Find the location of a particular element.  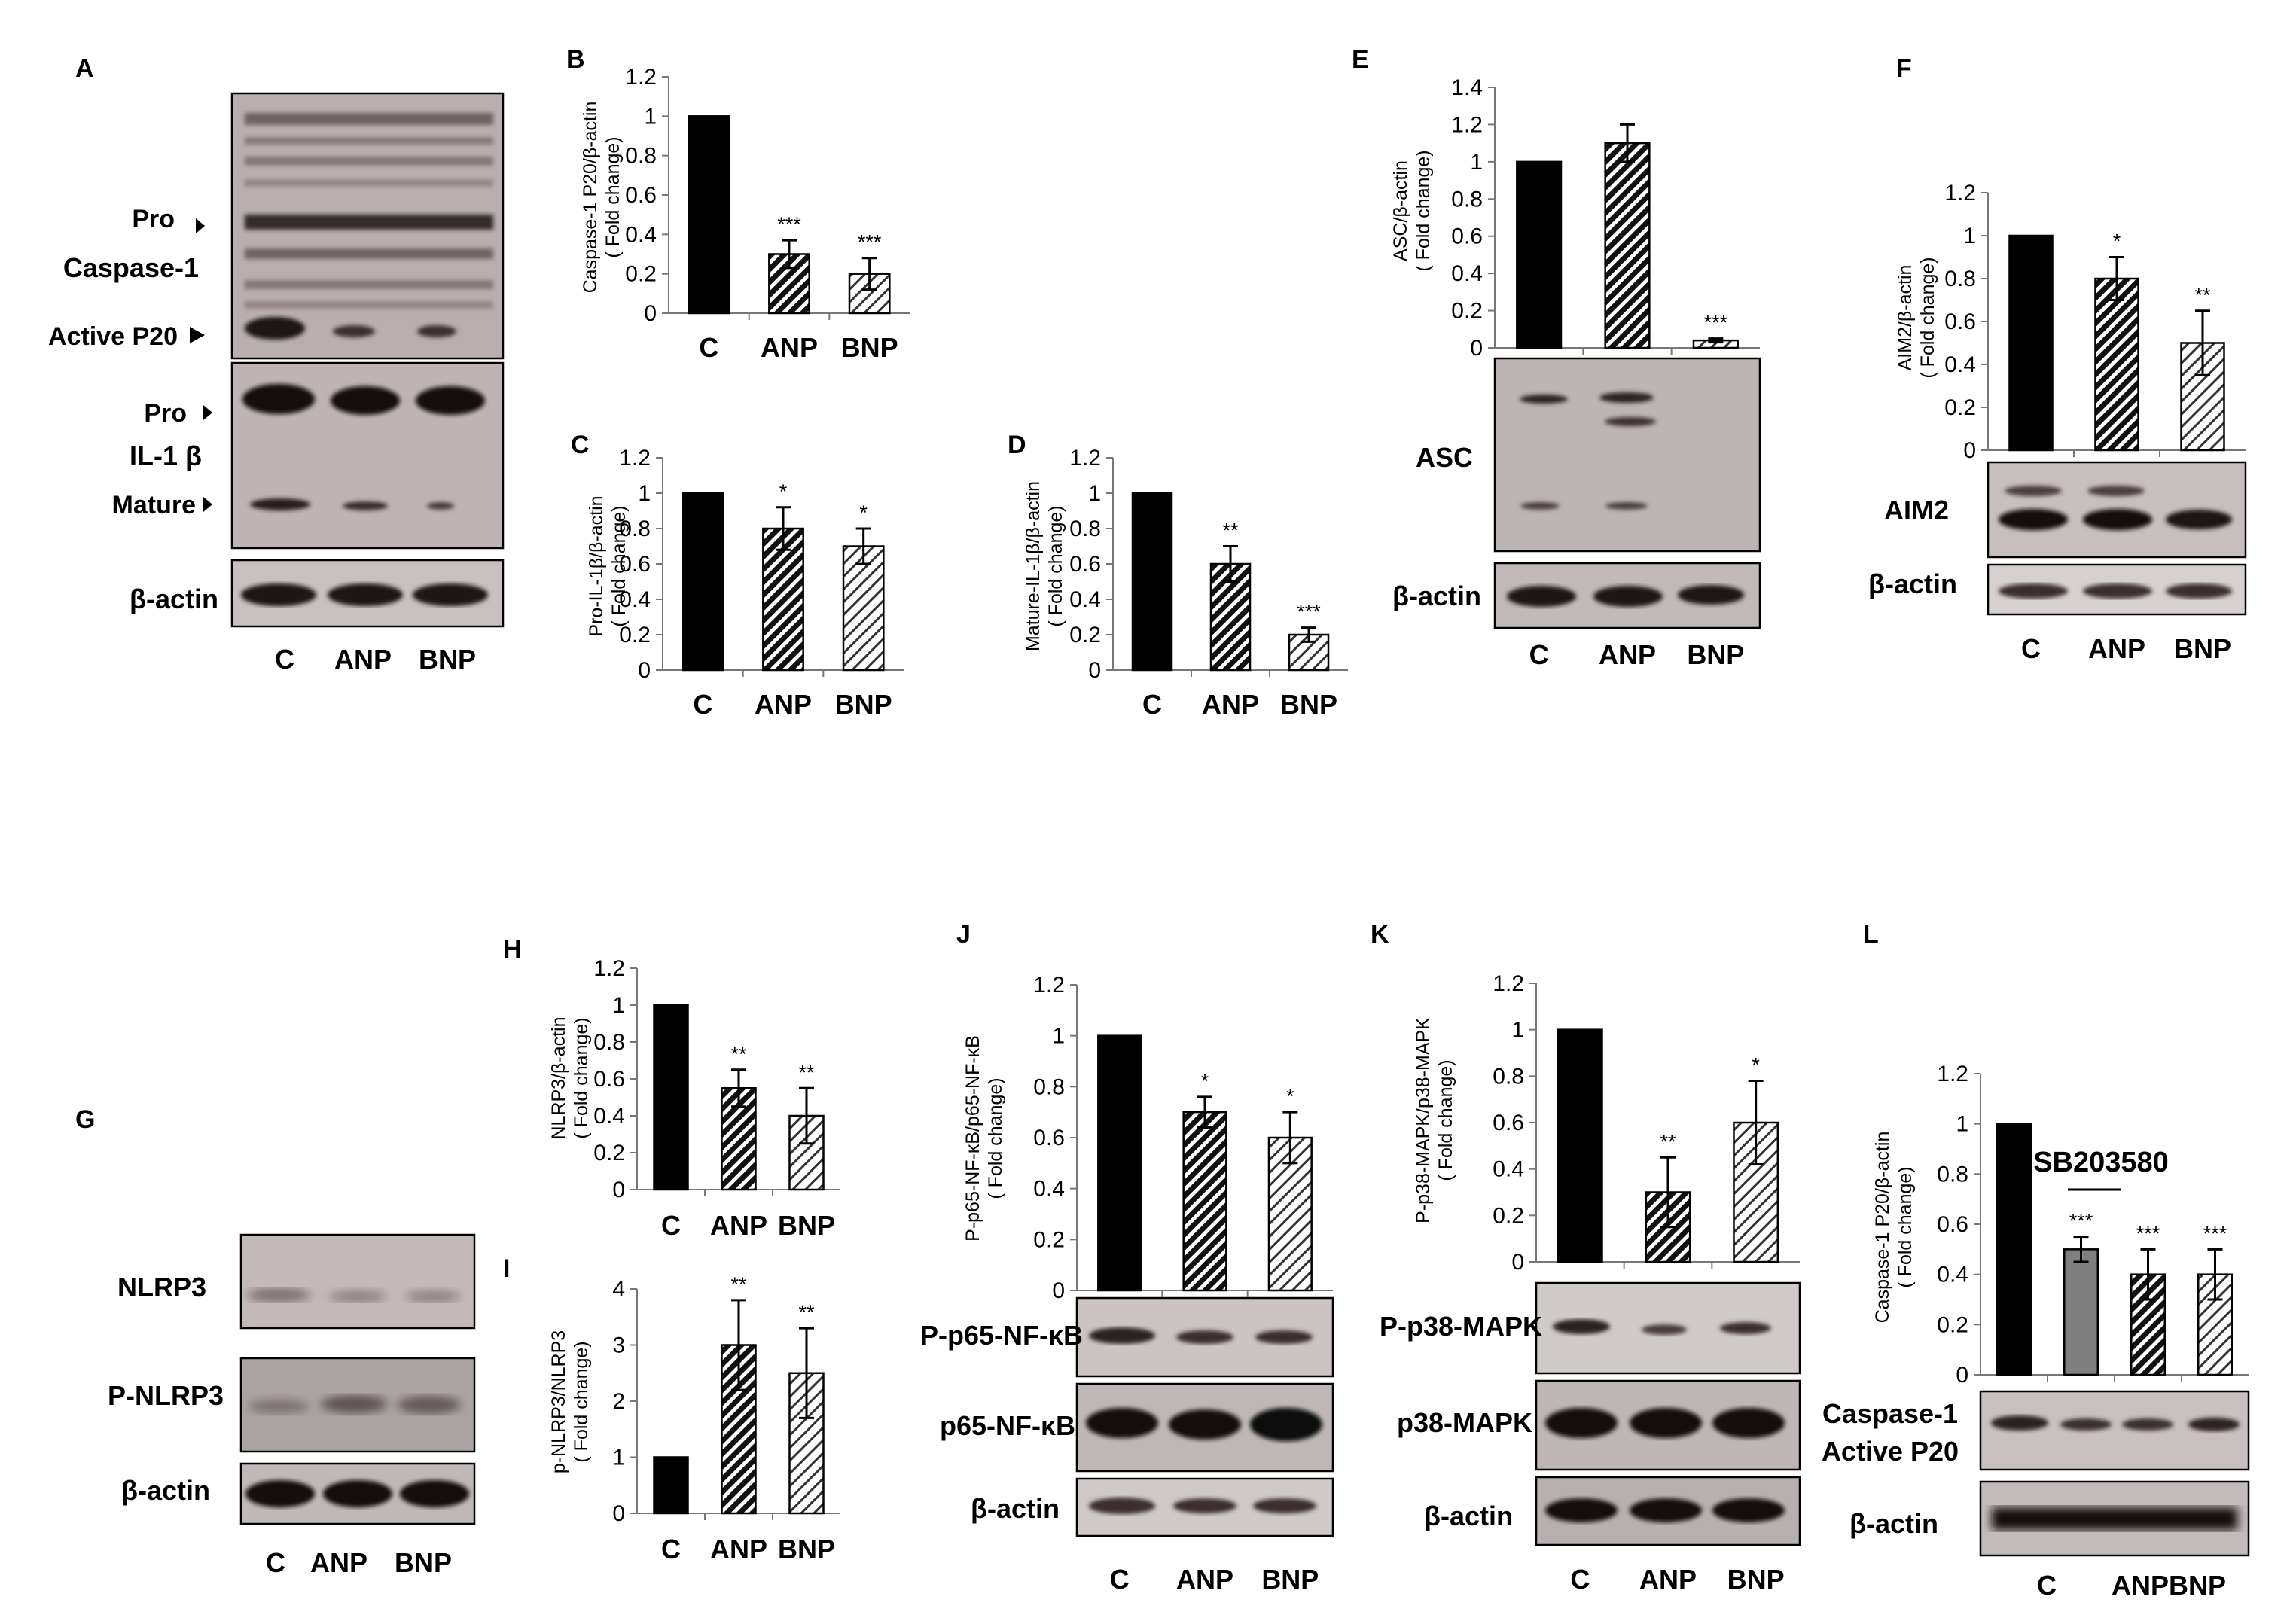

arrow-active-p20 is located at coordinates (197, 335).